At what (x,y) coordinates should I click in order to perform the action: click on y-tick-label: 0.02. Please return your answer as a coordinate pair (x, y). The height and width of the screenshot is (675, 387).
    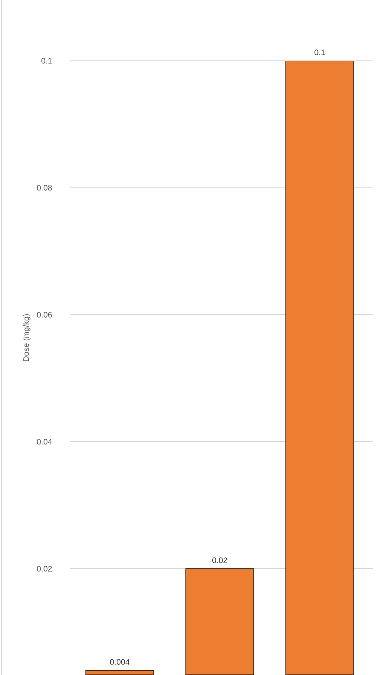
    Looking at the image, I should click on (44, 569).